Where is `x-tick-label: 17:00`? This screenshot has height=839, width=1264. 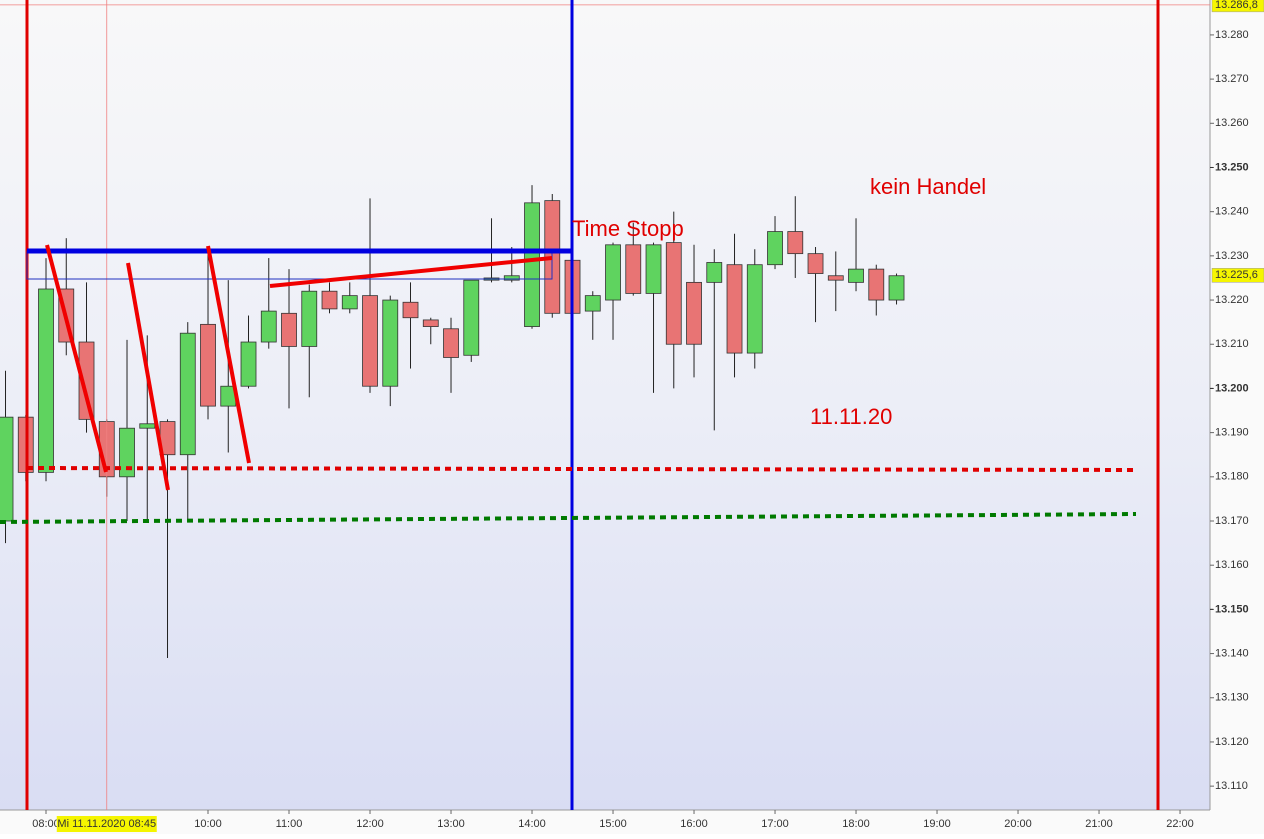
x-tick-label: 17:00 is located at coordinates (775, 824).